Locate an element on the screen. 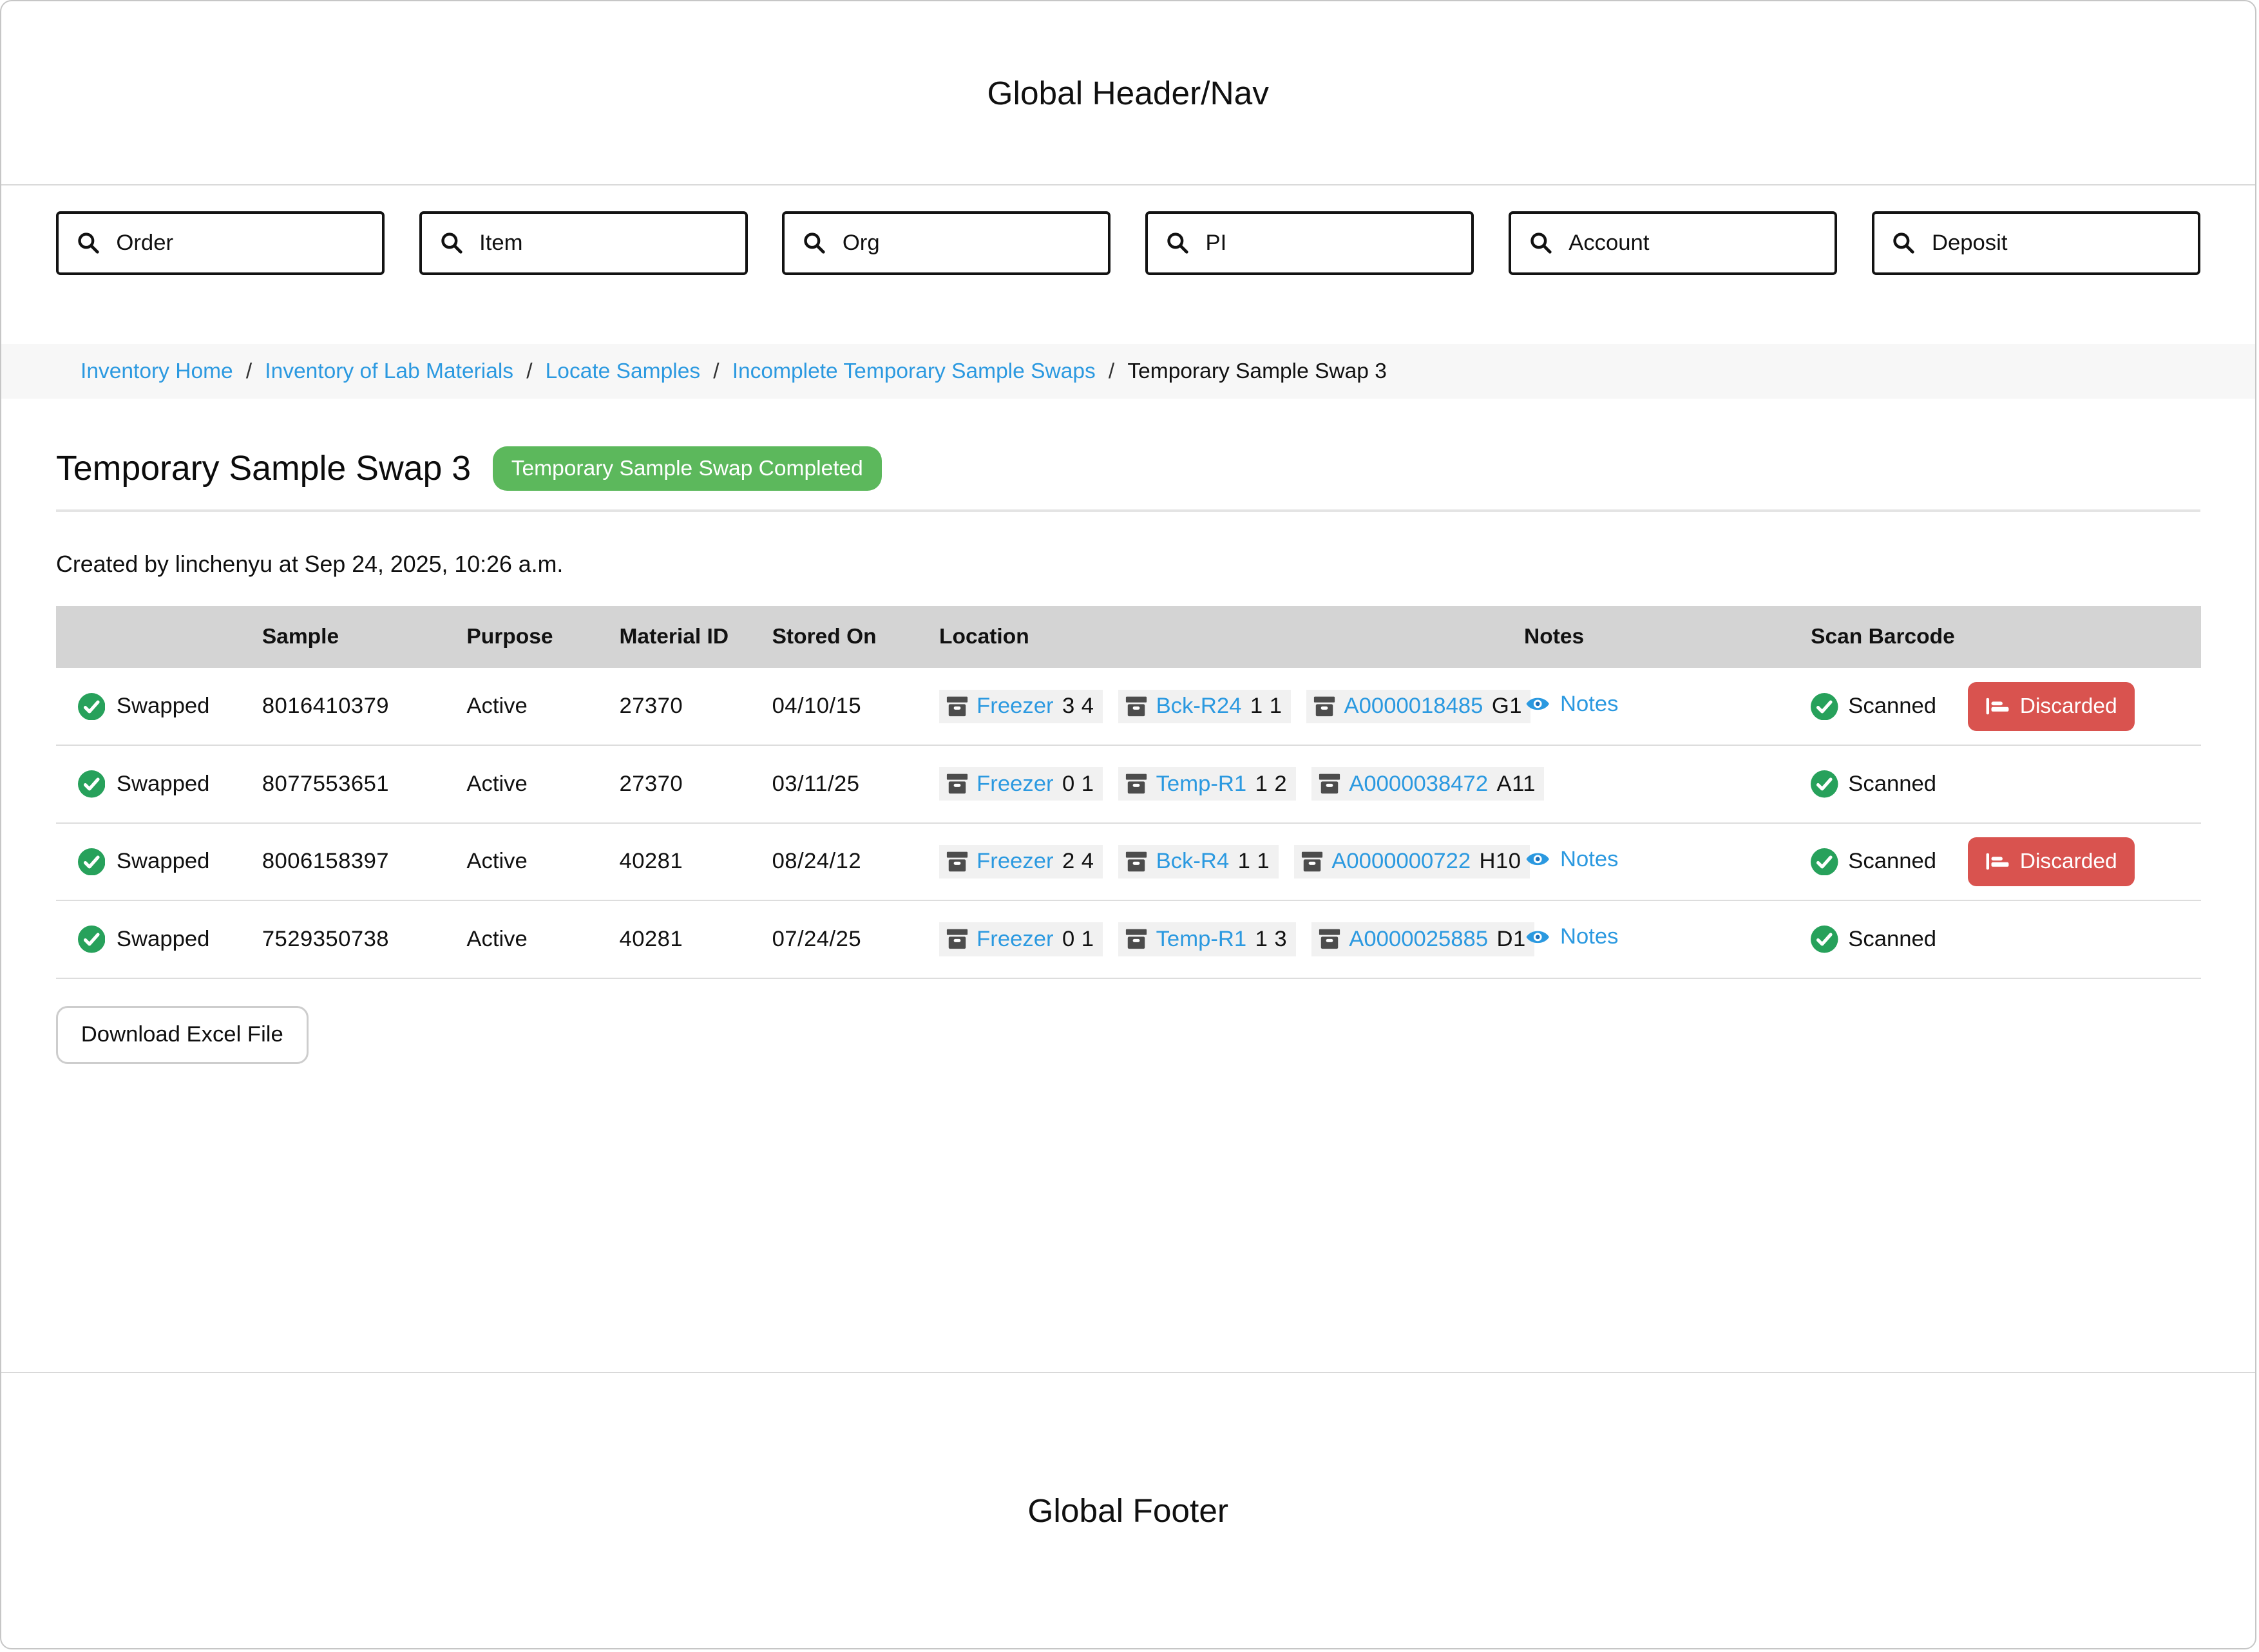 The height and width of the screenshot is (1652, 2259). location-chip: Freezer 3 4 is located at coordinates (1021, 706).